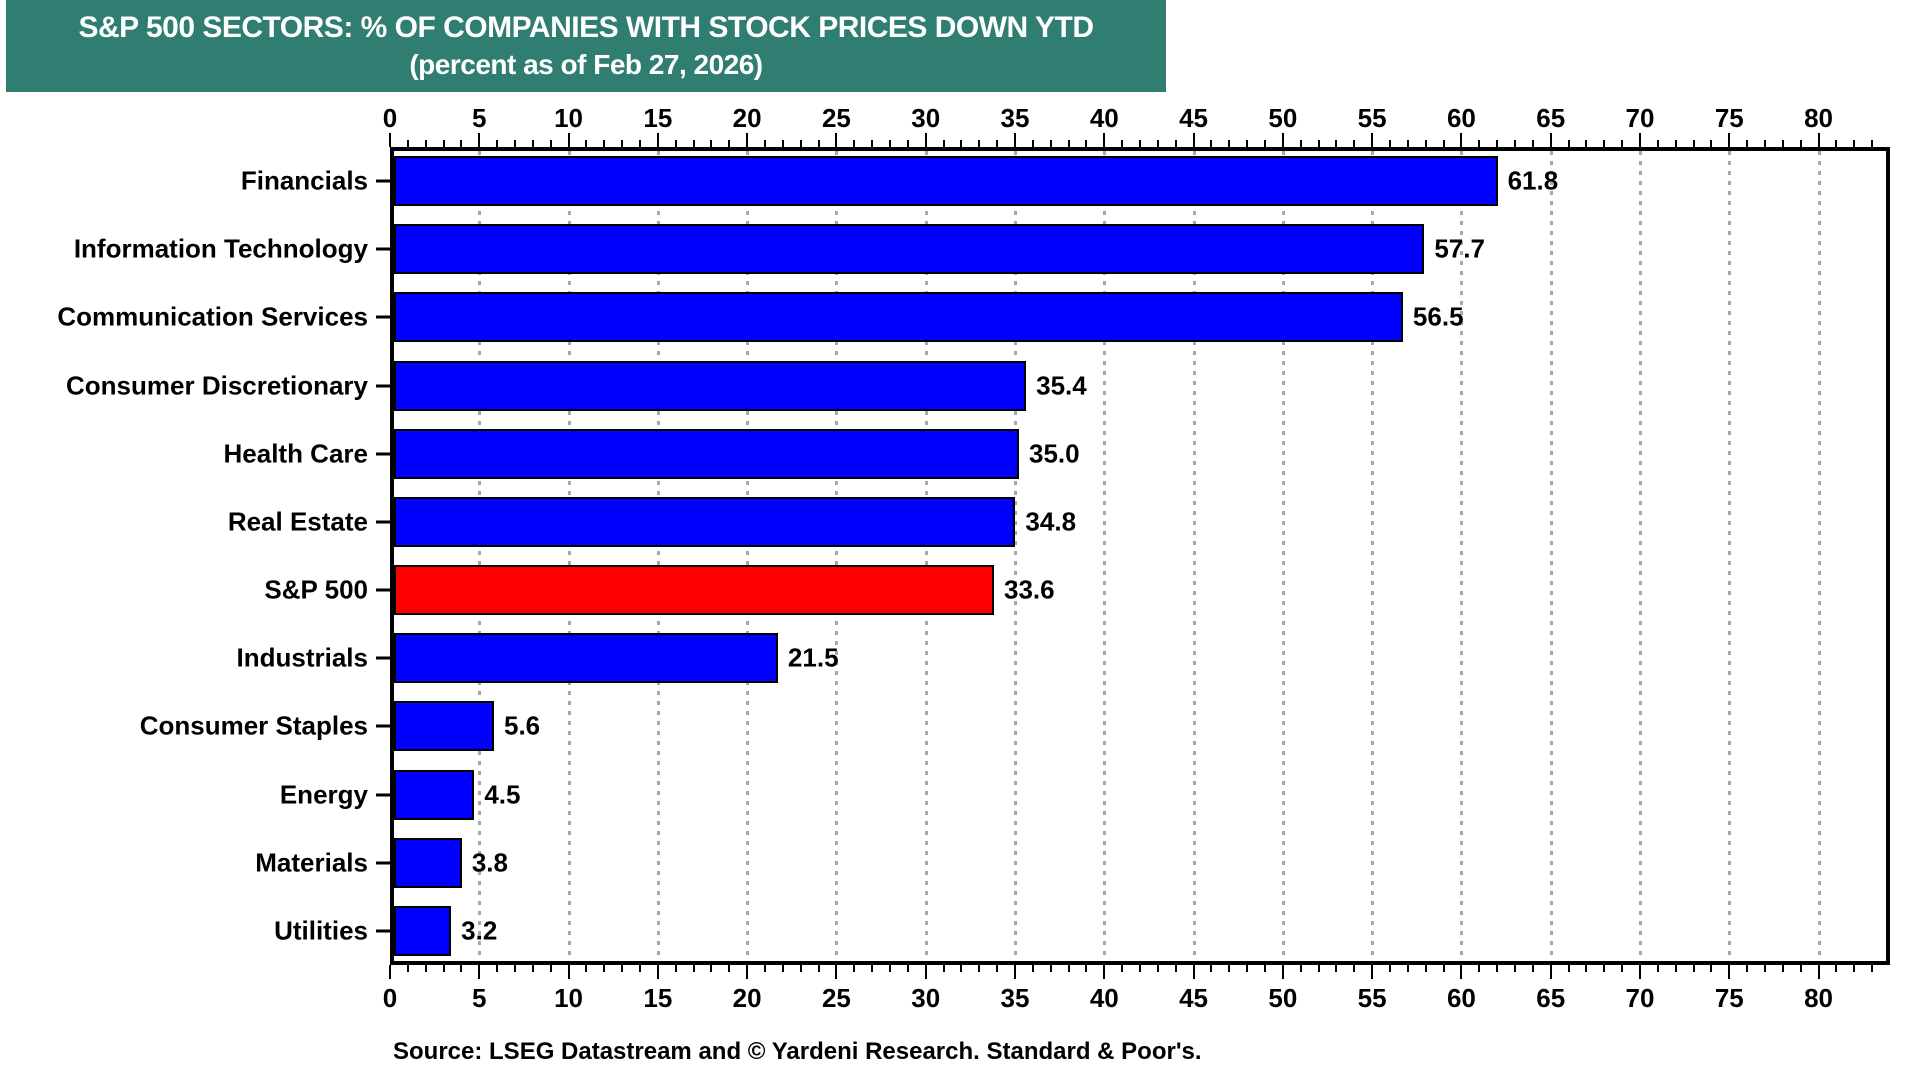 Image resolution: width=1920 pixels, height=1080 pixels. What do you see at coordinates (1194, 118) in the screenshot?
I see `x-axis-label-top: 45` at bounding box center [1194, 118].